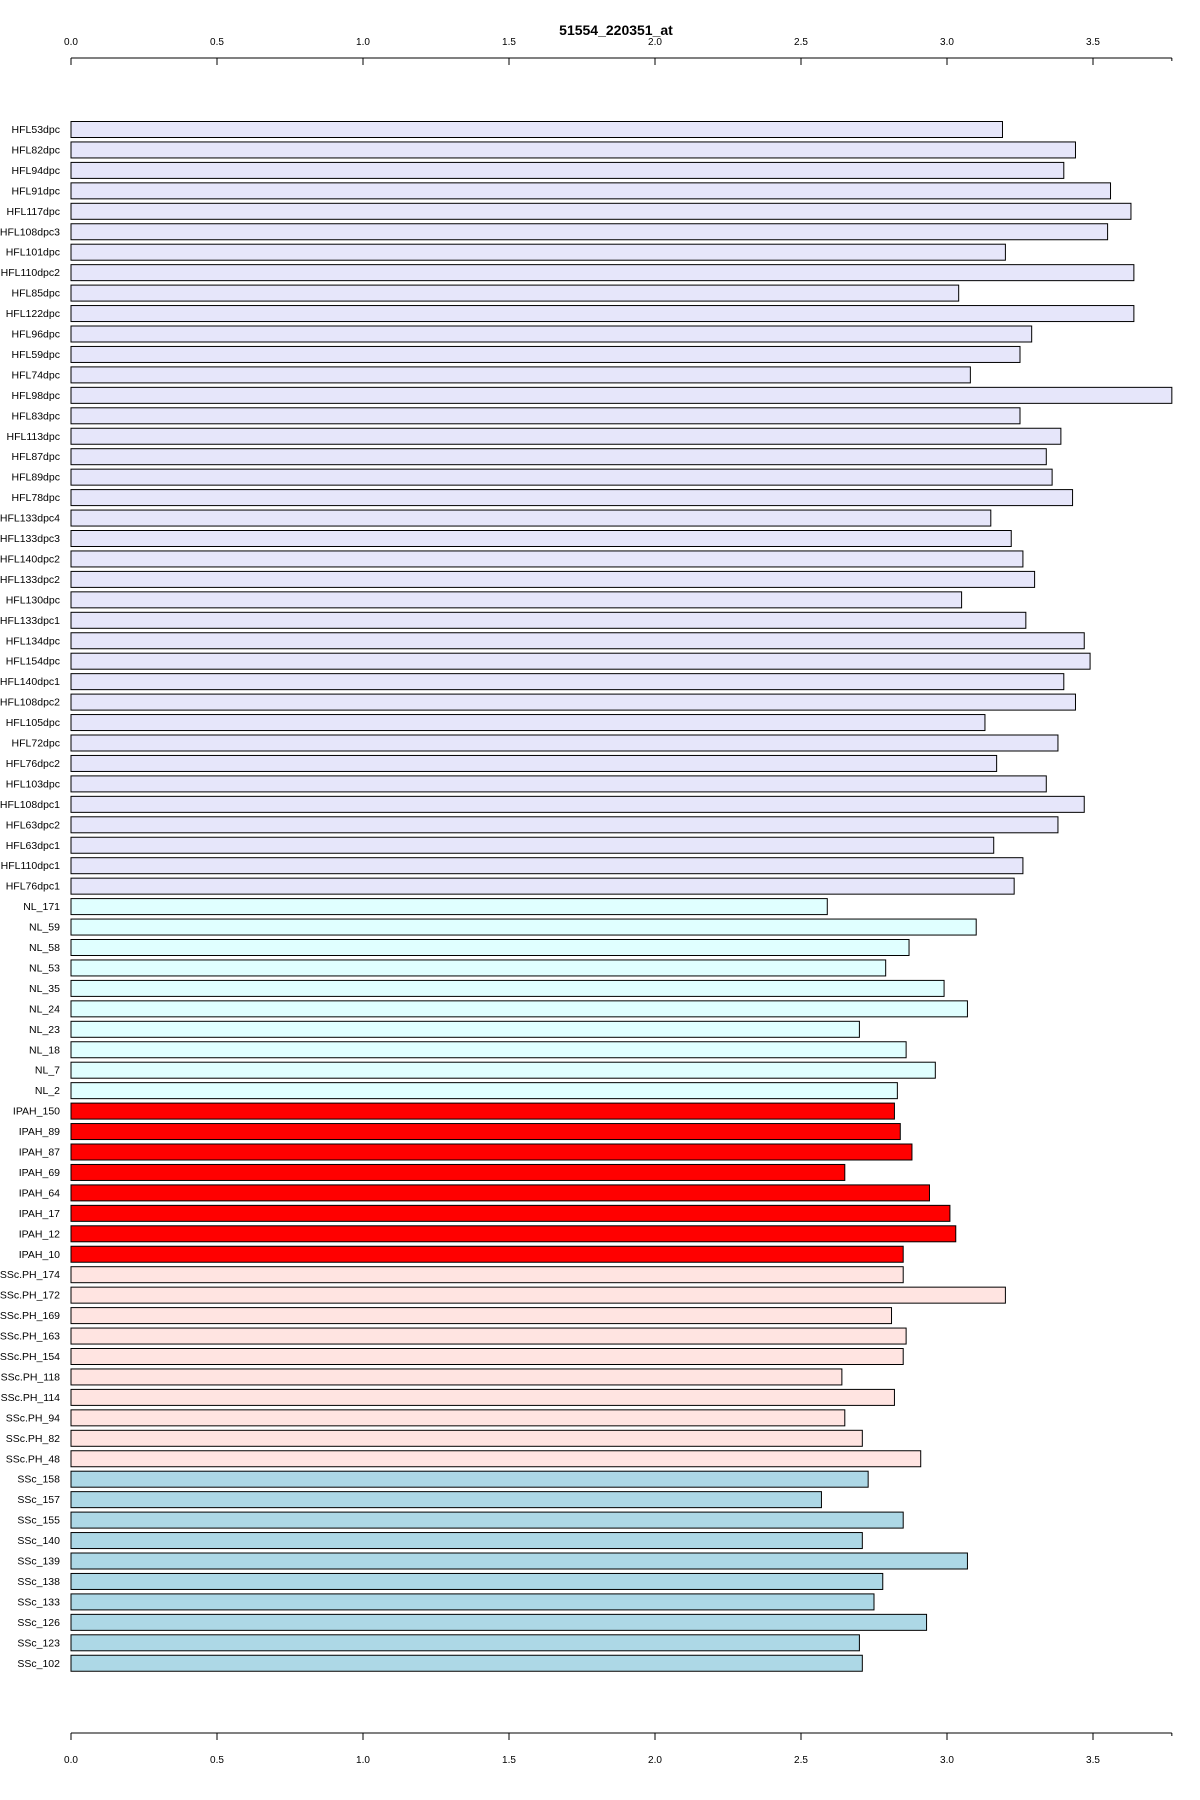 The height and width of the screenshot is (1800, 1200). I want to click on bar-label: HFL76dpc2, so click(33, 764).